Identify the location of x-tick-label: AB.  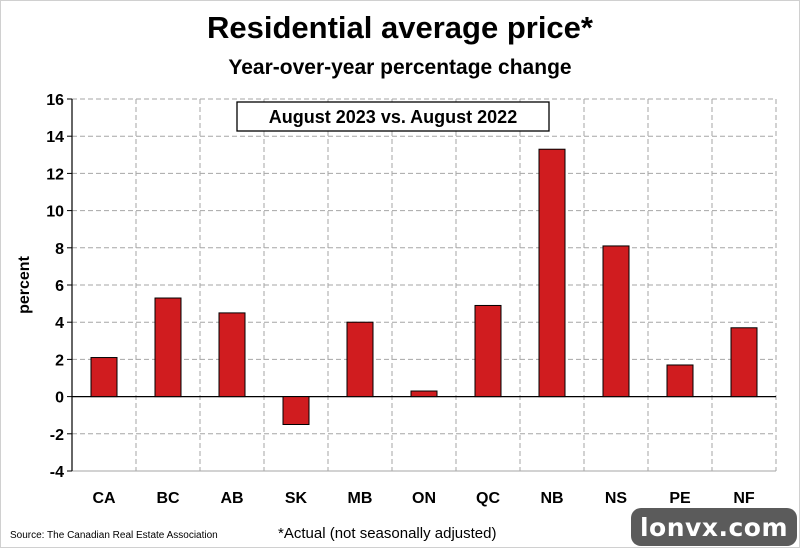
(231, 498).